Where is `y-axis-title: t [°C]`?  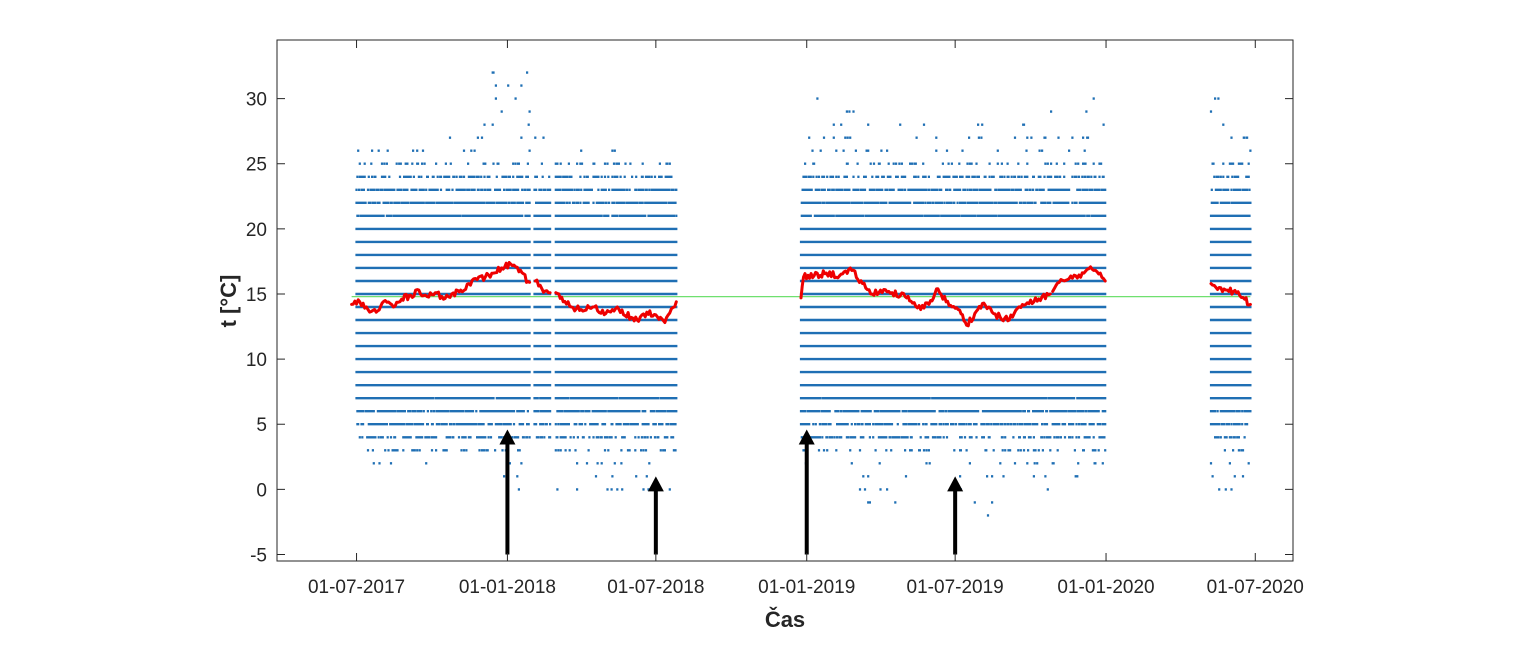 y-axis-title: t [°C] is located at coordinates (228, 301).